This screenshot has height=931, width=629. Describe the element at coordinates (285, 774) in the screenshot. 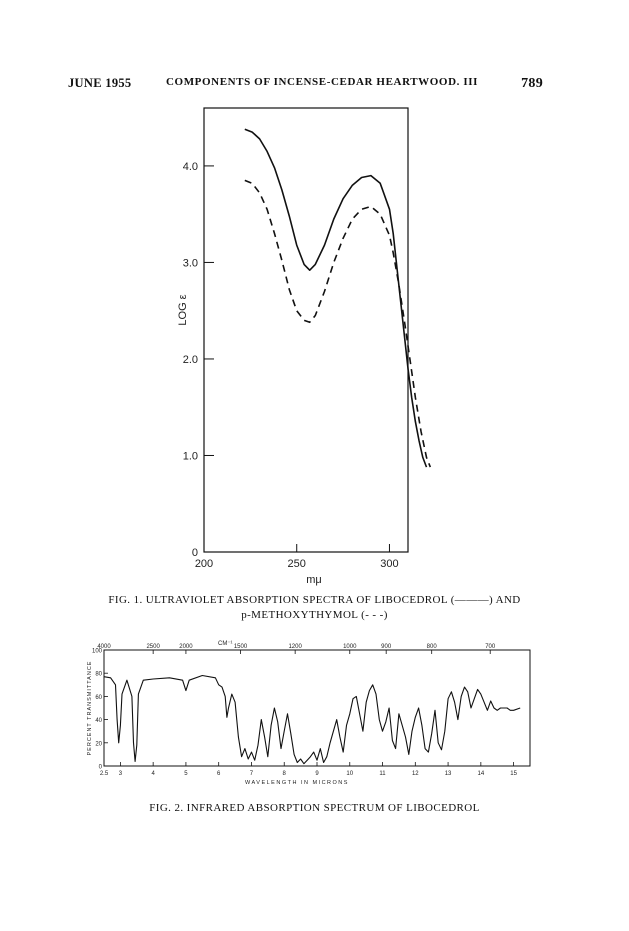

I see `ir-x-tick-label: 8` at that location.